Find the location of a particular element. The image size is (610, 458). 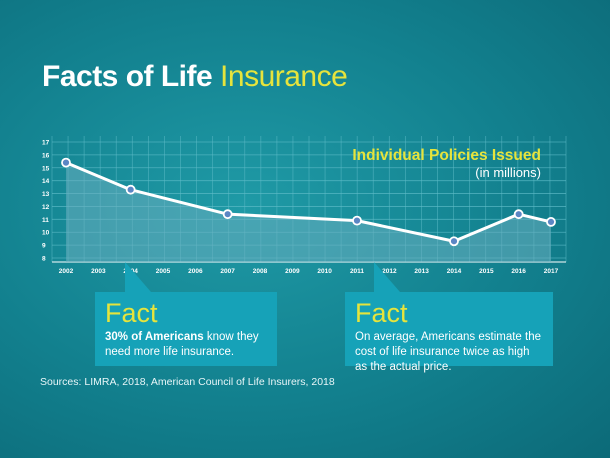

y-tick-label: 17 is located at coordinates (46, 143).